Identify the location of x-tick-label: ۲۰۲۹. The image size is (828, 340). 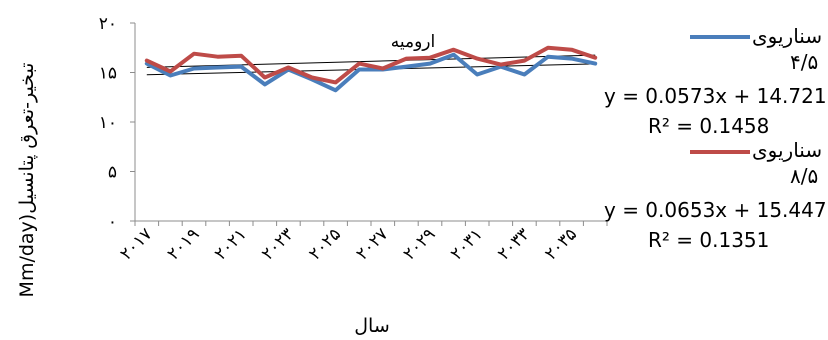
(420, 244).